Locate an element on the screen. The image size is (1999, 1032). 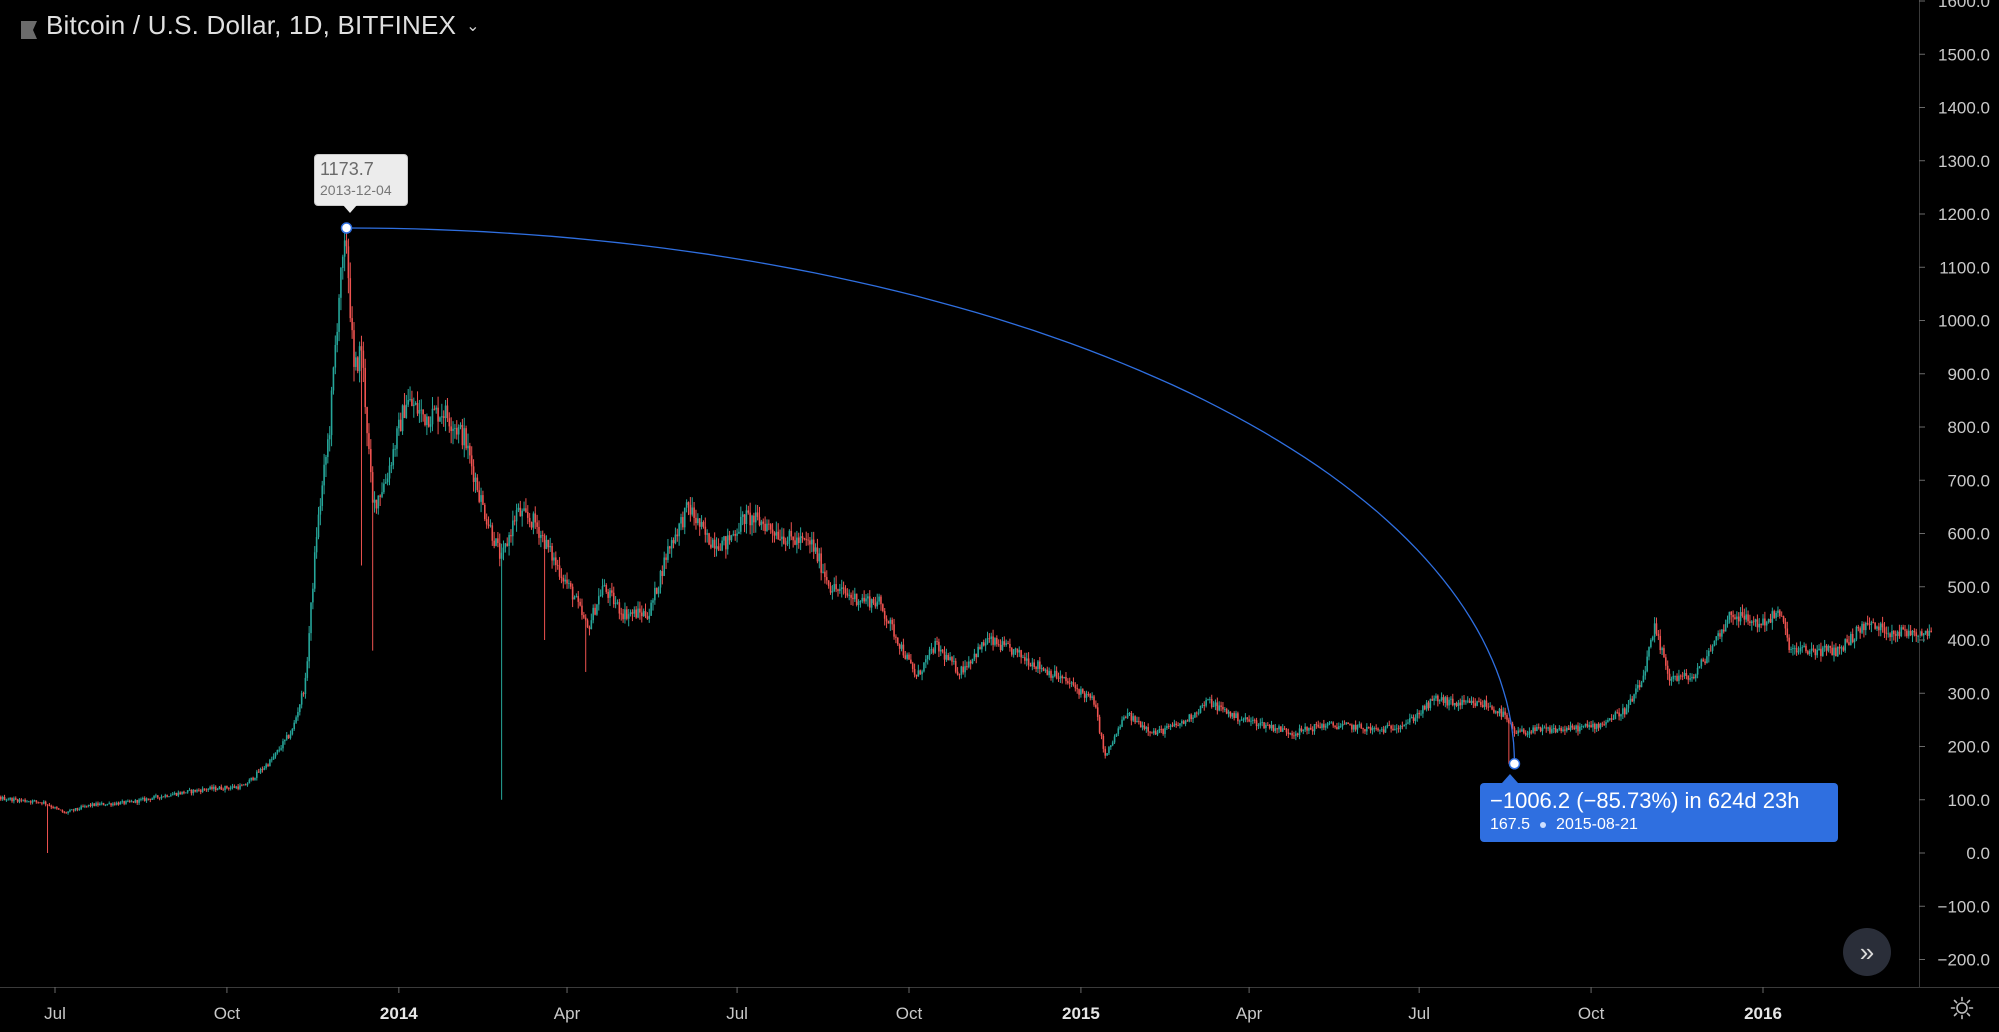
x-tick-label: Oct is located at coordinates (1591, 1013).